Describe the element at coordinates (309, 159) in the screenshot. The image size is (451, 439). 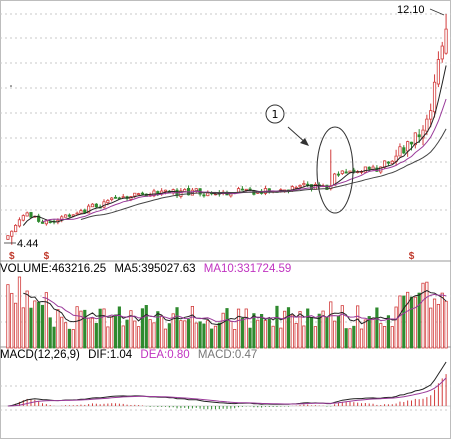
I see `annotation-group: 1` at that location.